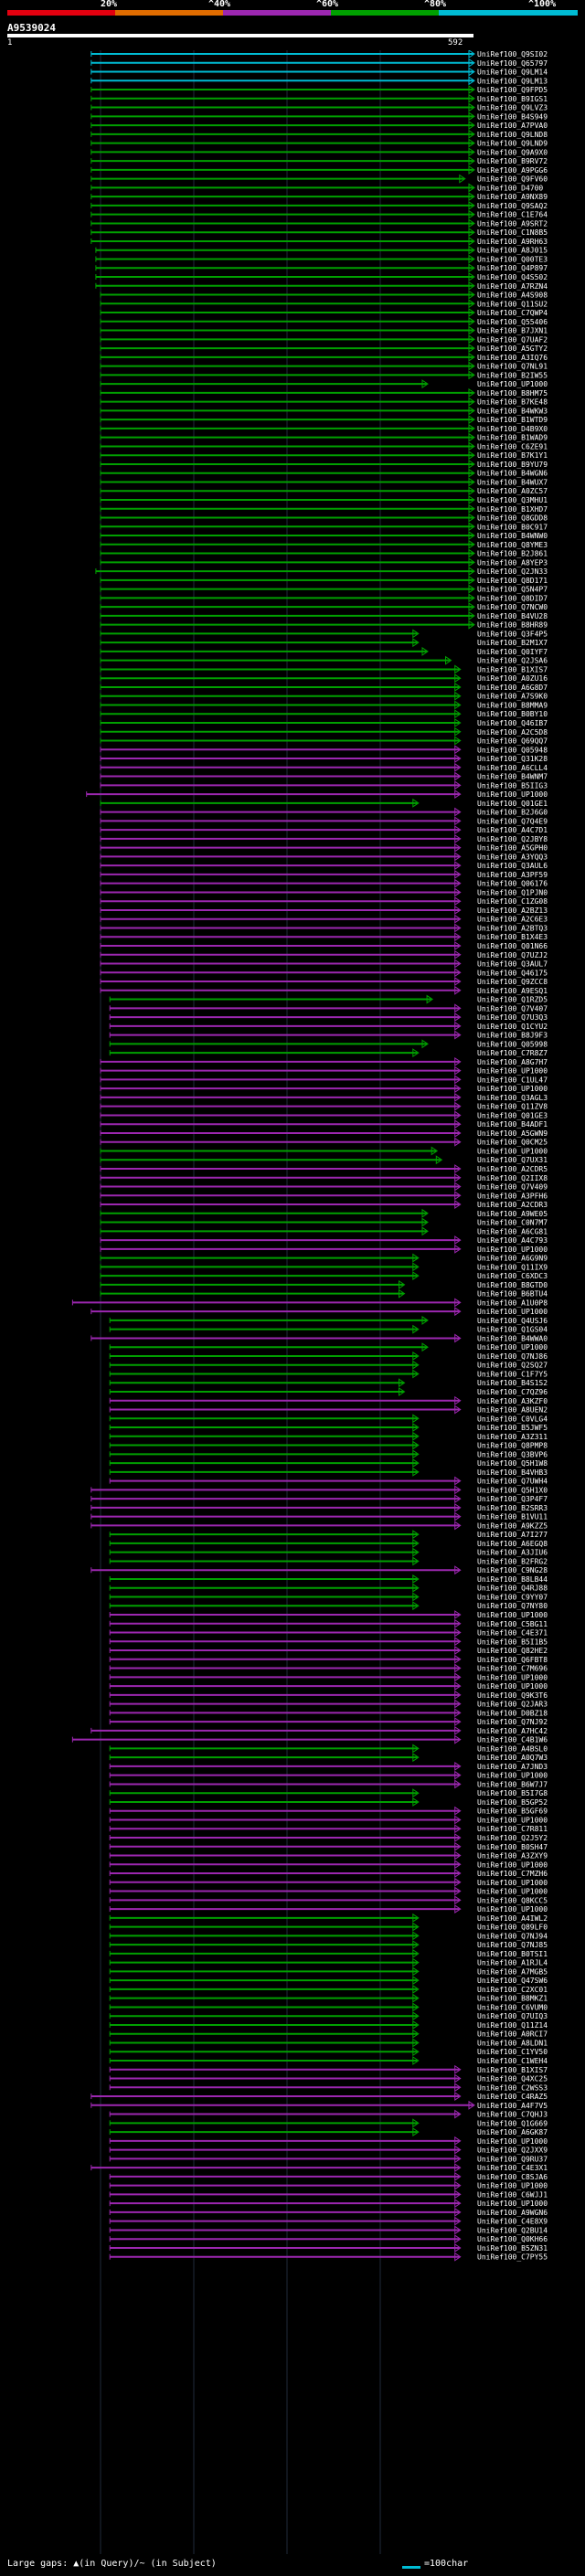 The image size is (585, 2576). What do you see at coordinates (324, 392) in the screenshot?
I see `hit-row: UniRef100_B8HM75` at bounding box center [324, 392].